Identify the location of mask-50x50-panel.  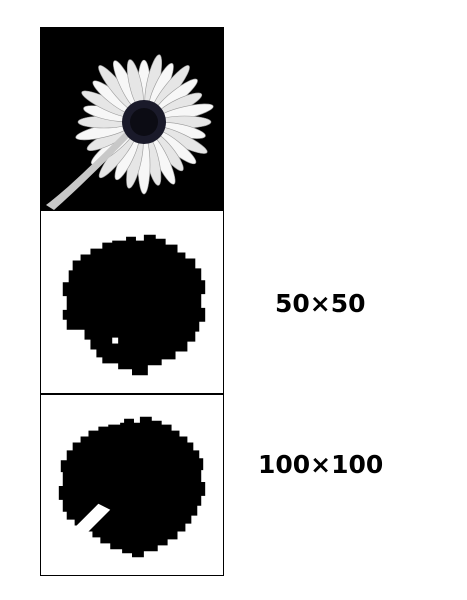
(132, 302).